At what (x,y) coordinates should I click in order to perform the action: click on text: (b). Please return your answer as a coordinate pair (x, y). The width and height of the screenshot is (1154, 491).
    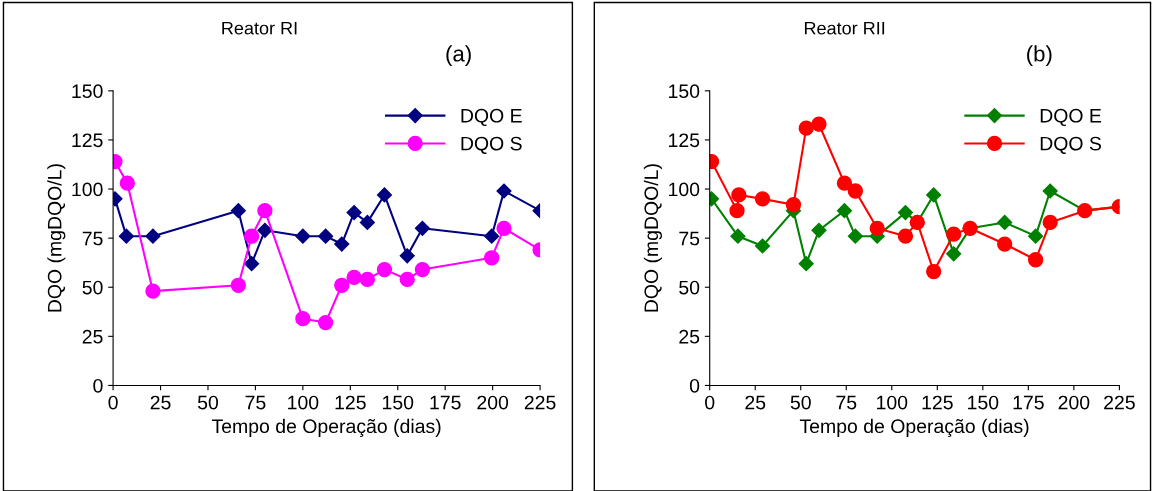
    Looking at the image, I should click on (1039, 55).